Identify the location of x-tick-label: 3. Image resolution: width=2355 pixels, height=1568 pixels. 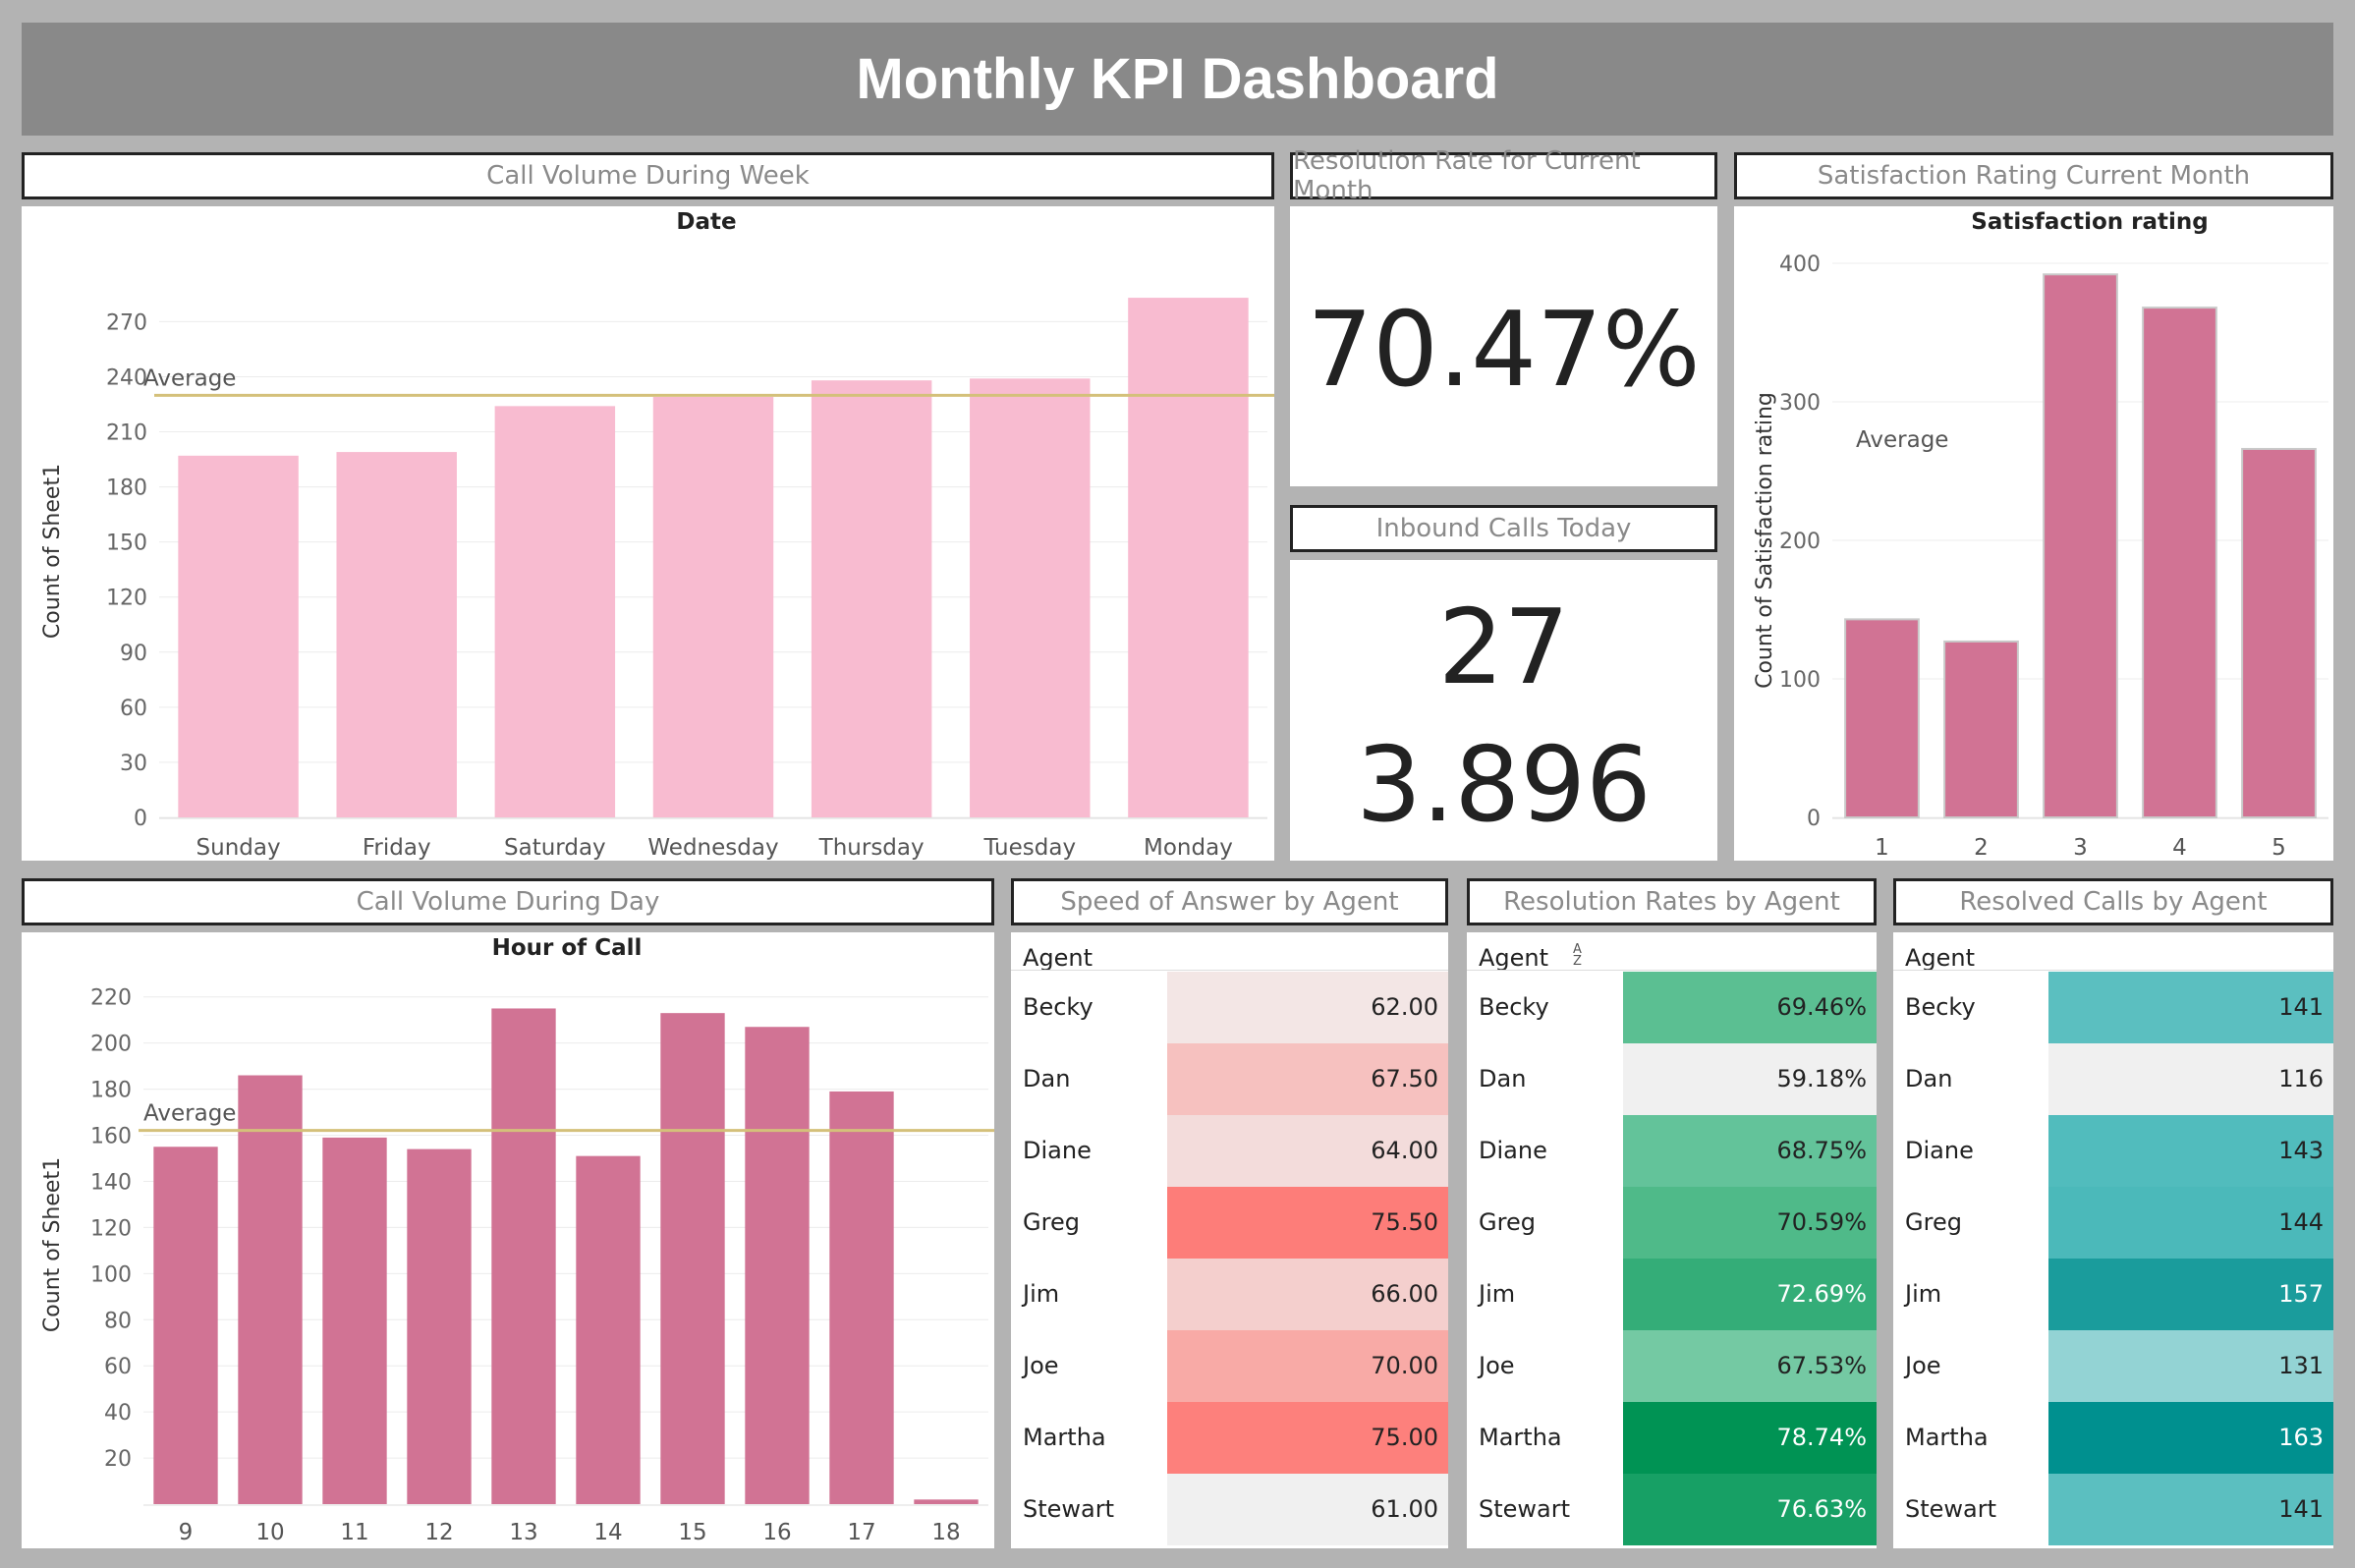
(2080, 848).